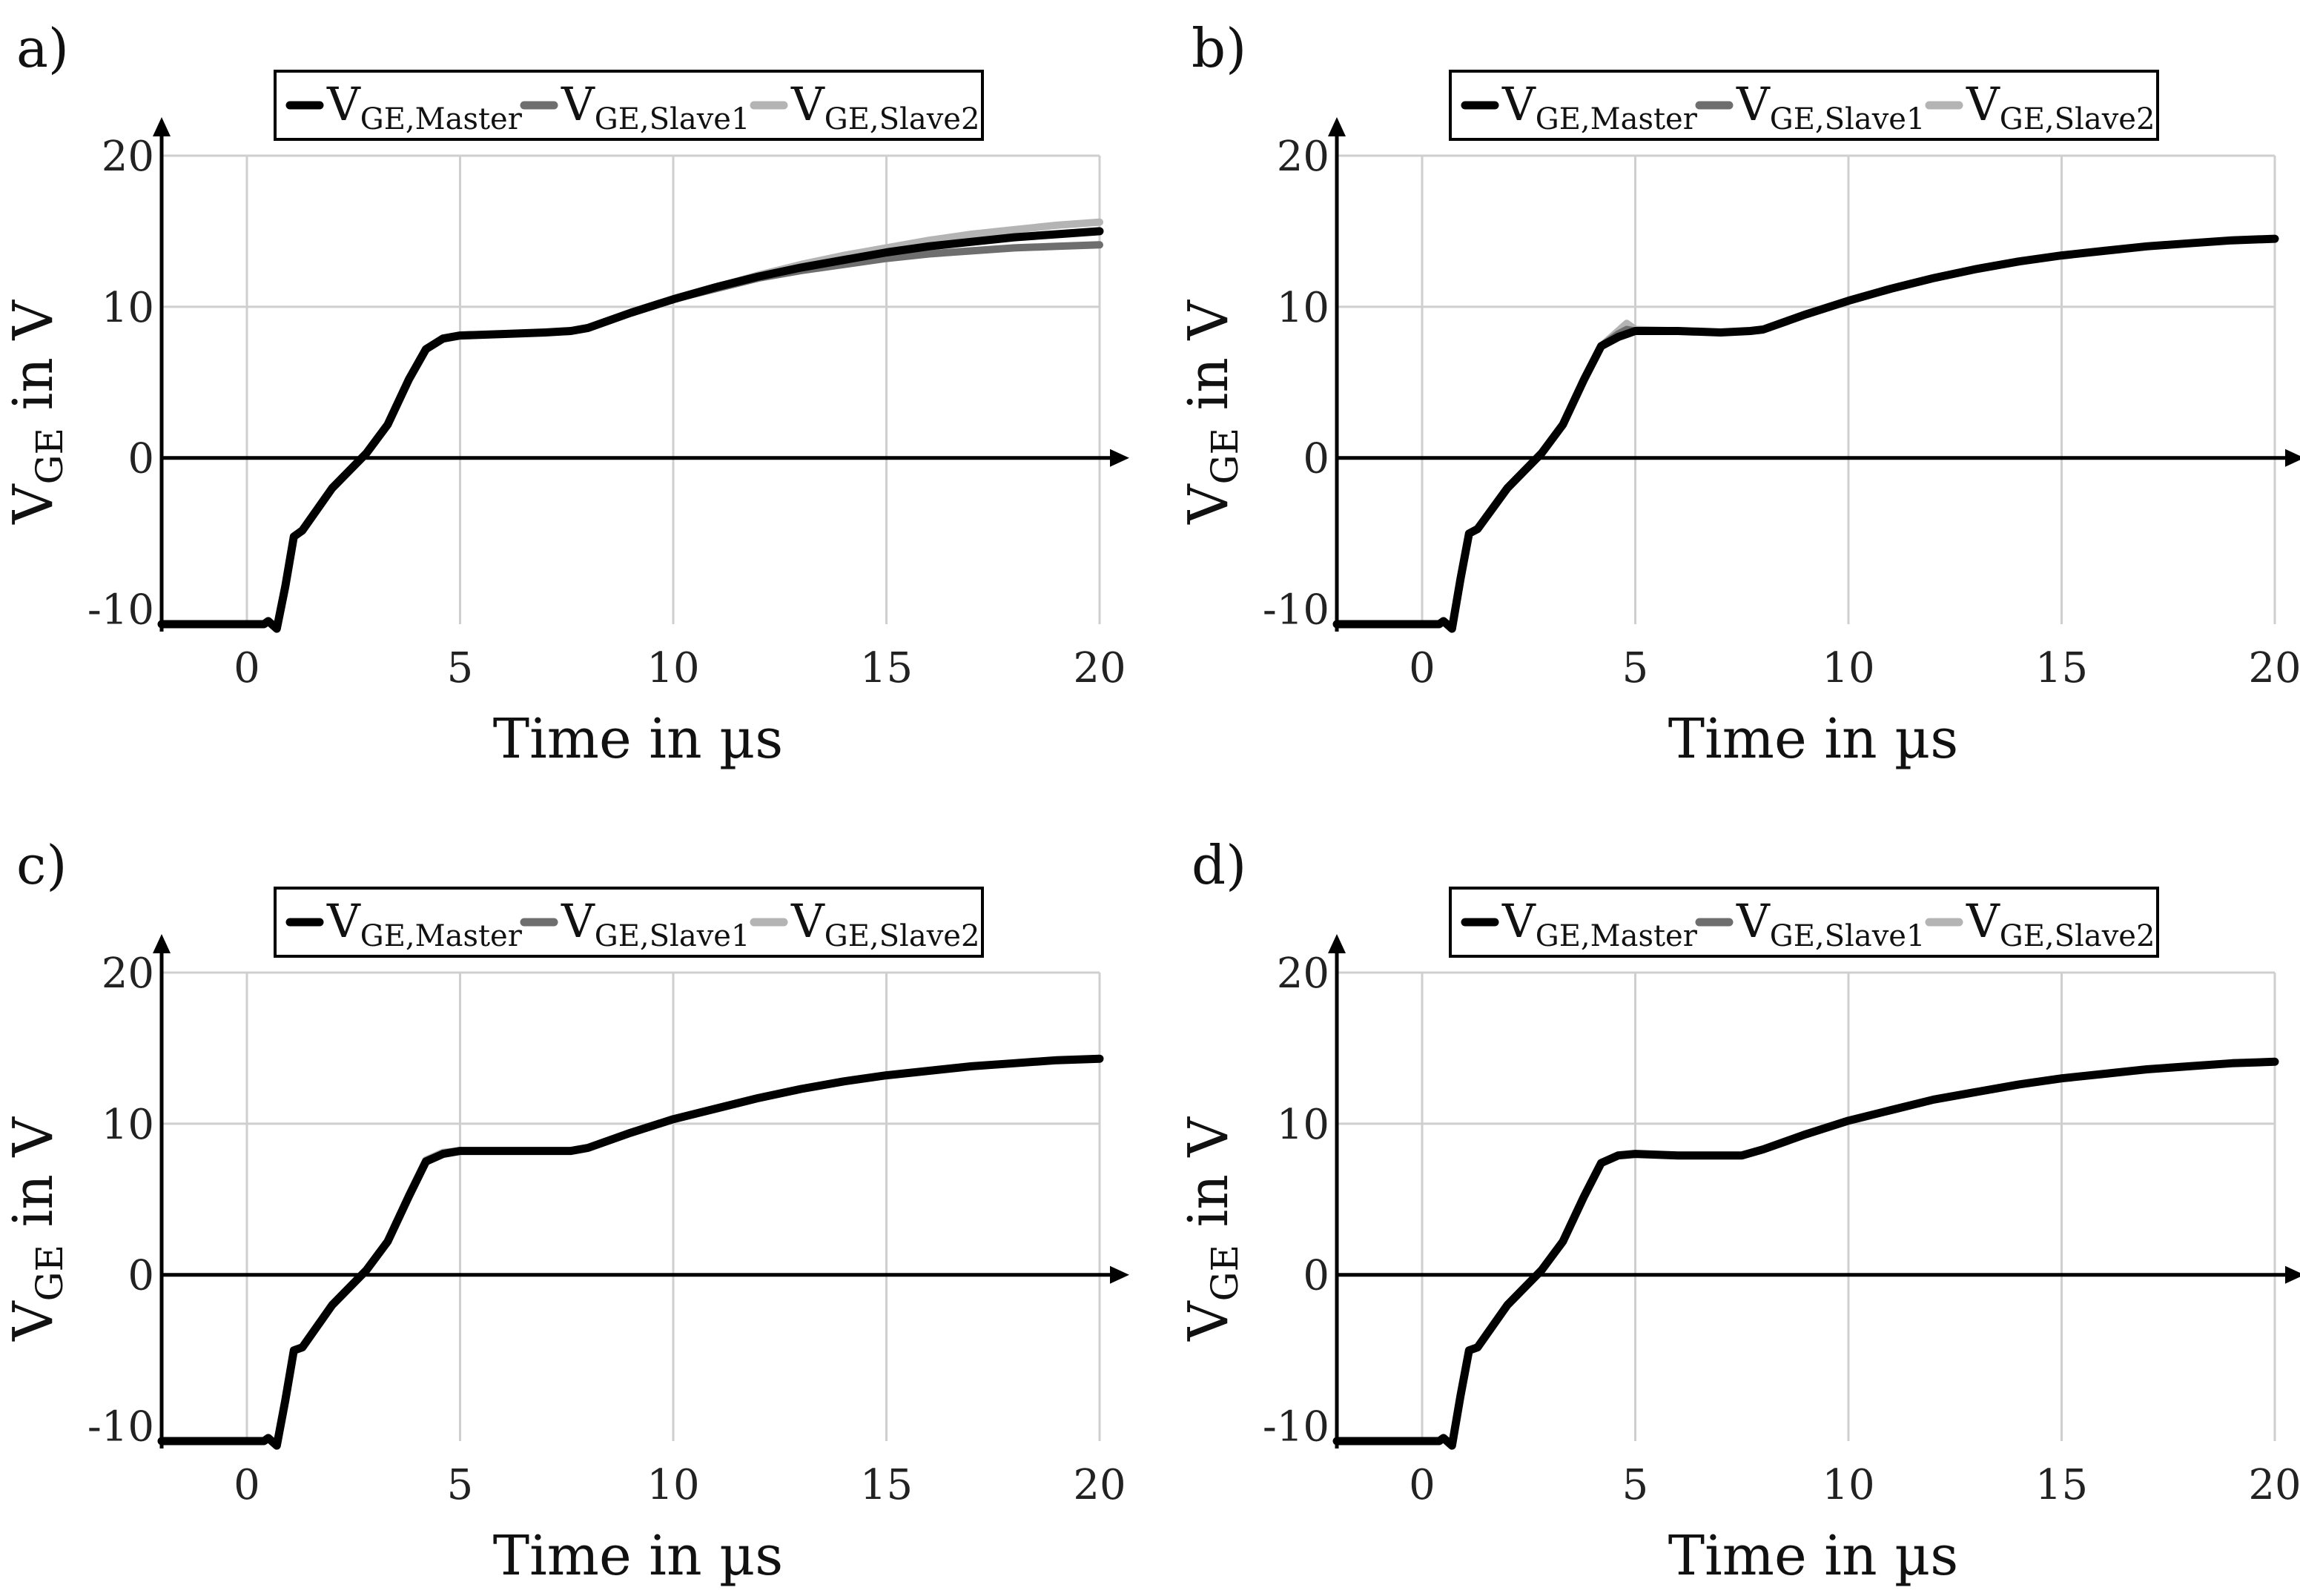 The height and width of the screenshot is (1596, 2300). Describe the element at coordinates (43, 48) in the screenshot. I see `panel-label: a)` at that location.